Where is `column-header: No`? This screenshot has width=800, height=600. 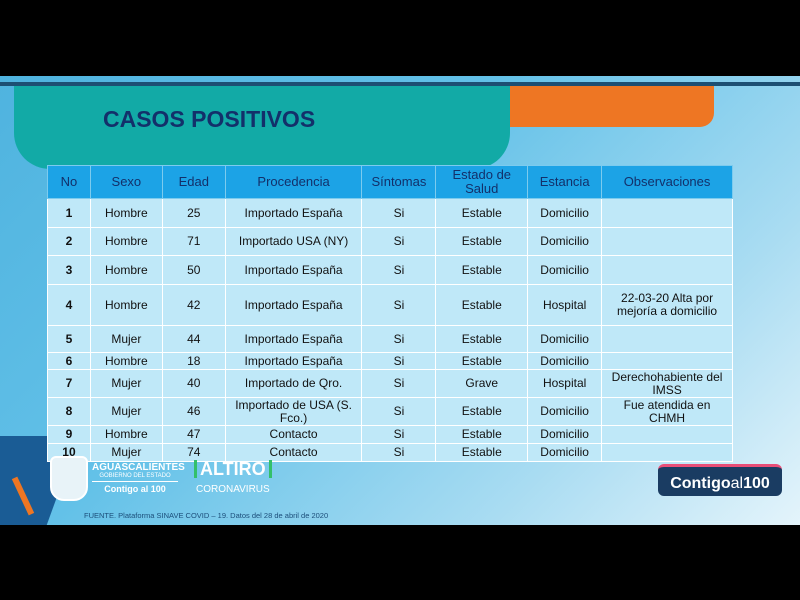 column-header: No is located at coordinates (69, 182).